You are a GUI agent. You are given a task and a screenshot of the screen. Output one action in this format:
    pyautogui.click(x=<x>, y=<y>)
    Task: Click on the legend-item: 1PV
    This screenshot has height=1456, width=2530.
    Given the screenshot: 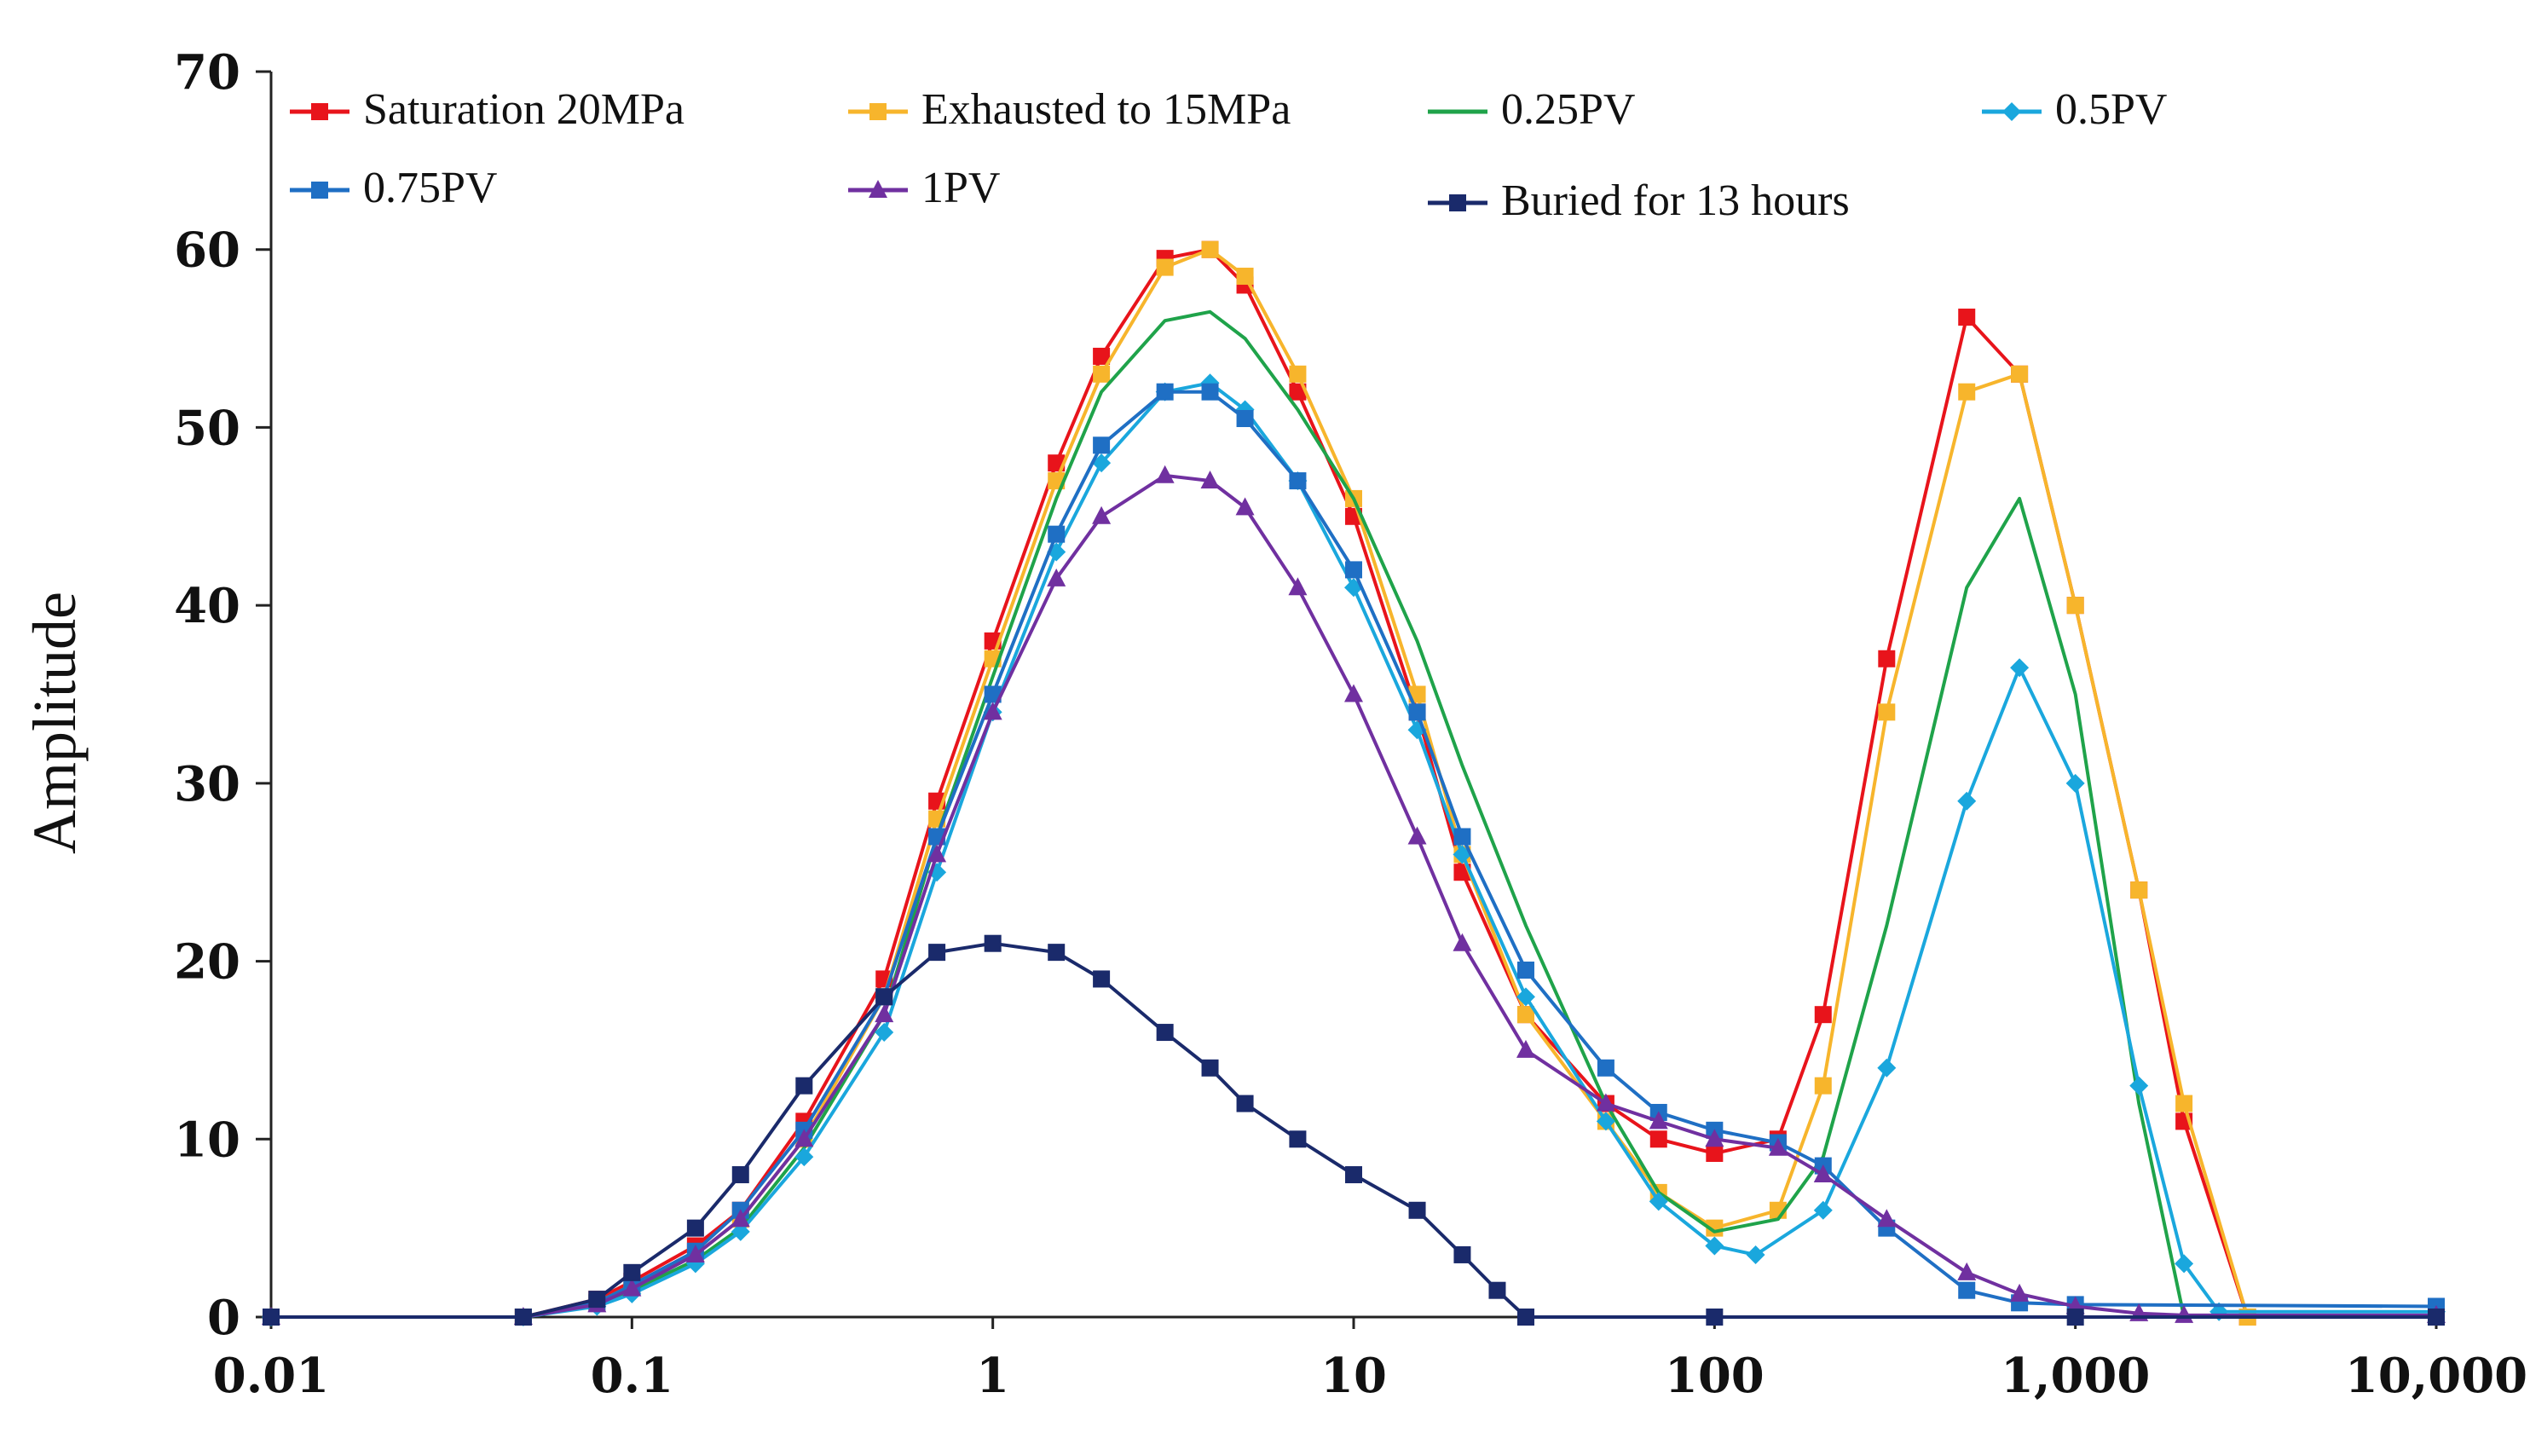 What is the action you would take?
    pyautogui.click(x=924, y=188)
    